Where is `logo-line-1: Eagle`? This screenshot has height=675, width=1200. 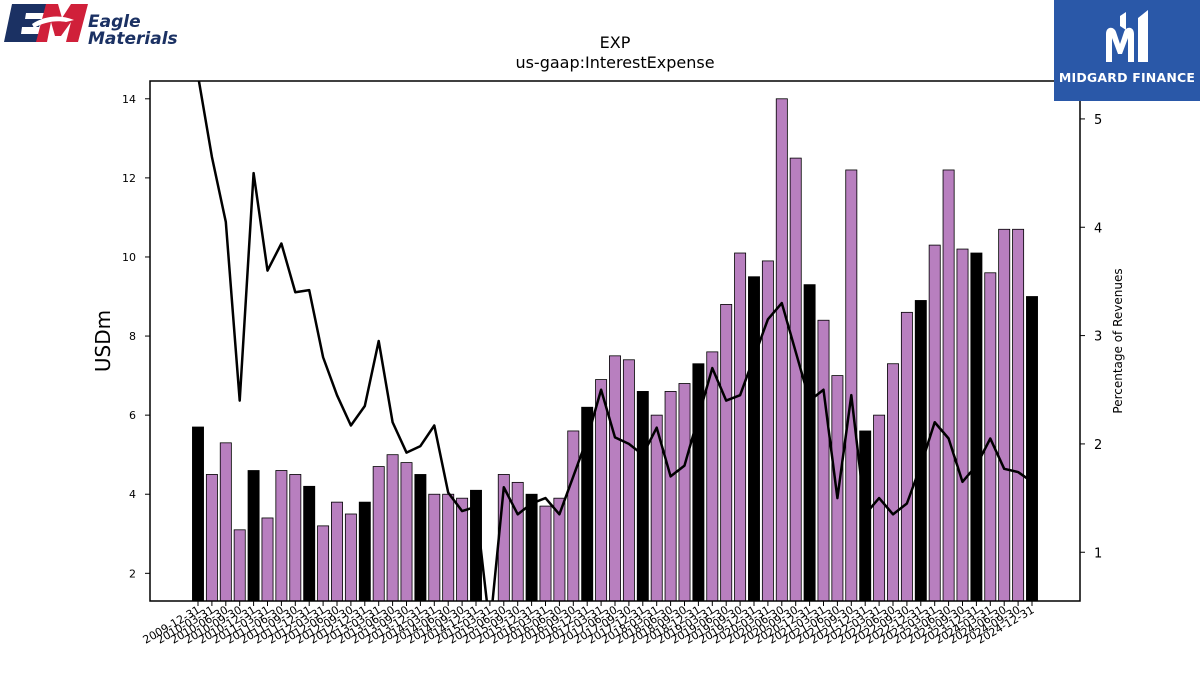
logo-line-1: Eagle is located at coordinates (114, 22).